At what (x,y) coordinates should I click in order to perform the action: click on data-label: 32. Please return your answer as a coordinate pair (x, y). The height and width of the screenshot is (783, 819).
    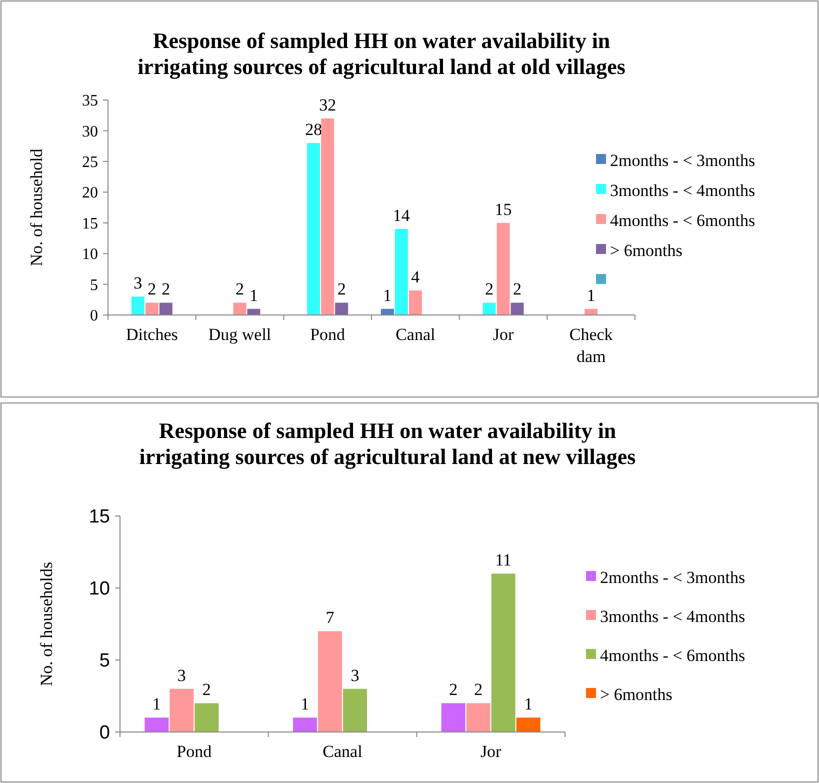
    Looking at the image, I should click on (327, 104).